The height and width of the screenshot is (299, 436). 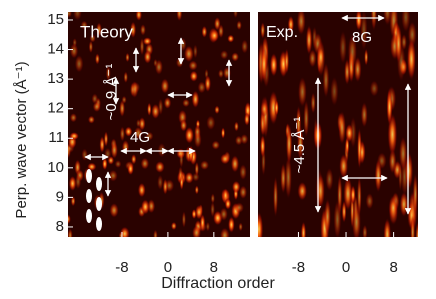 I want to click on y-tick-label: 15, so click(x=55, y=19).